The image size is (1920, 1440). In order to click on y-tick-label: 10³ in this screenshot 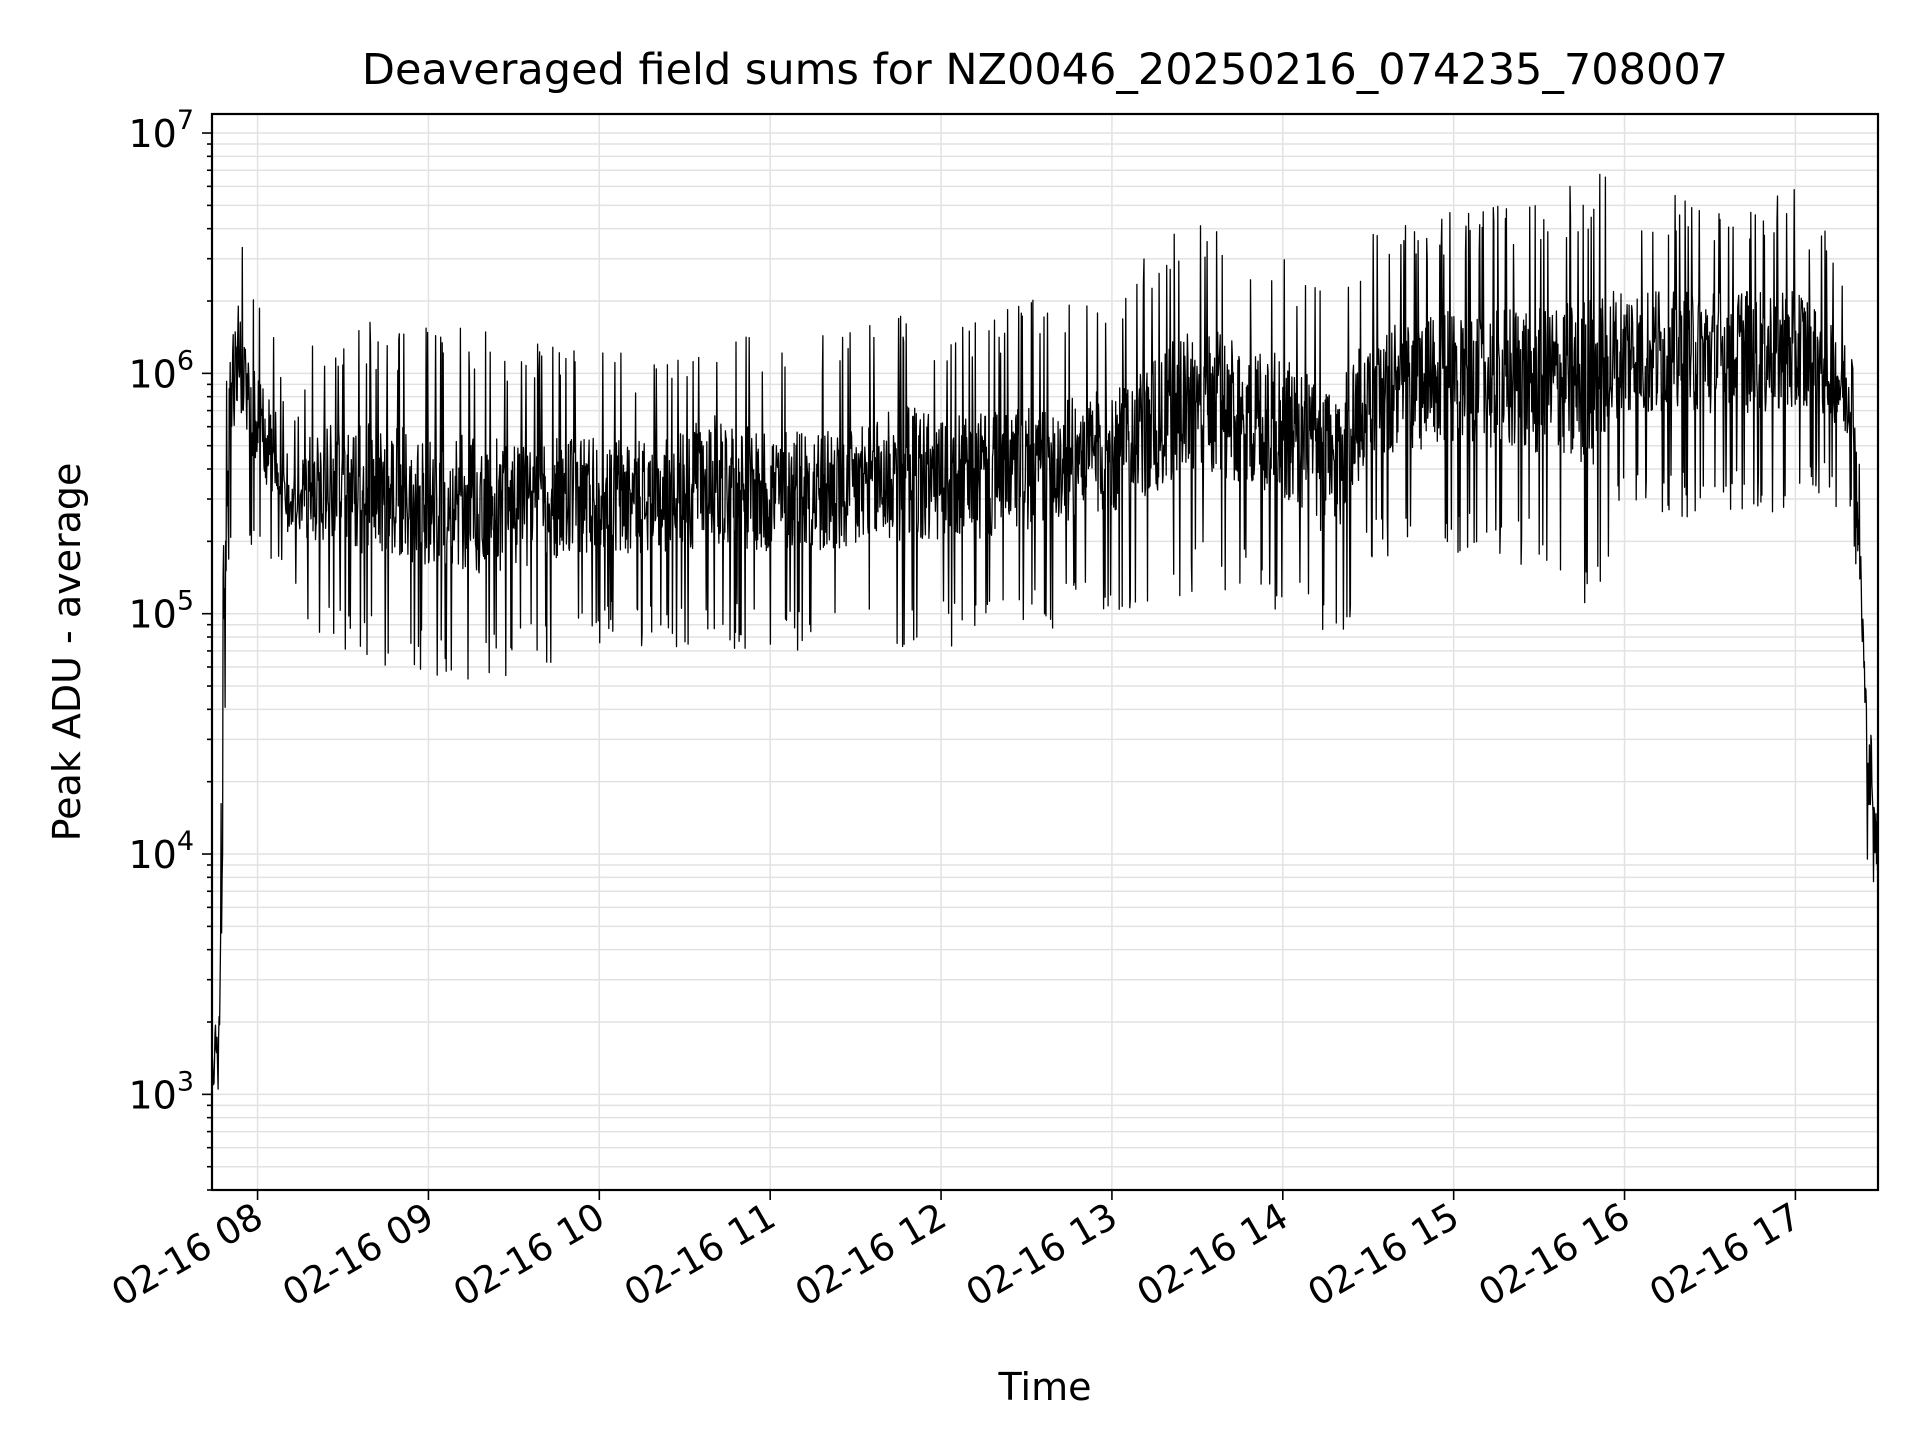, I will do `click(161, 1091)`.